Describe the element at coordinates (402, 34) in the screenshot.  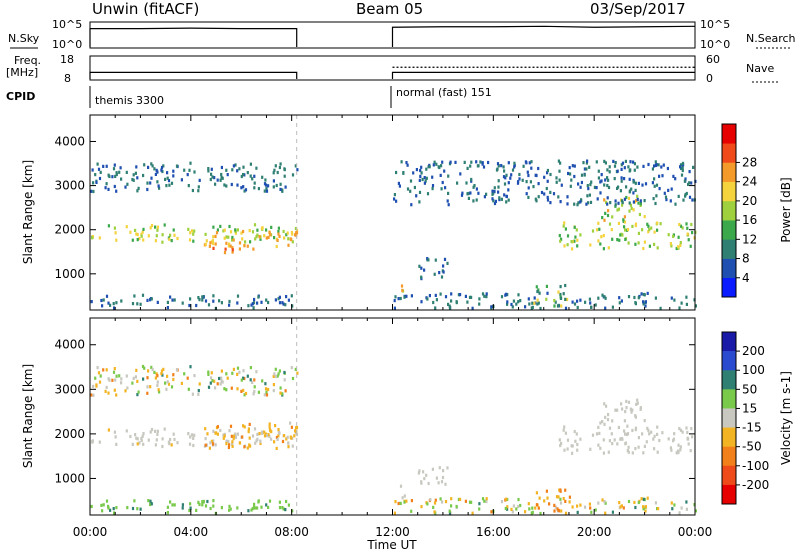
I see `nsky-panel: N.Sky 10^5 10^0 10^5 10^0 N.Search` at that location.